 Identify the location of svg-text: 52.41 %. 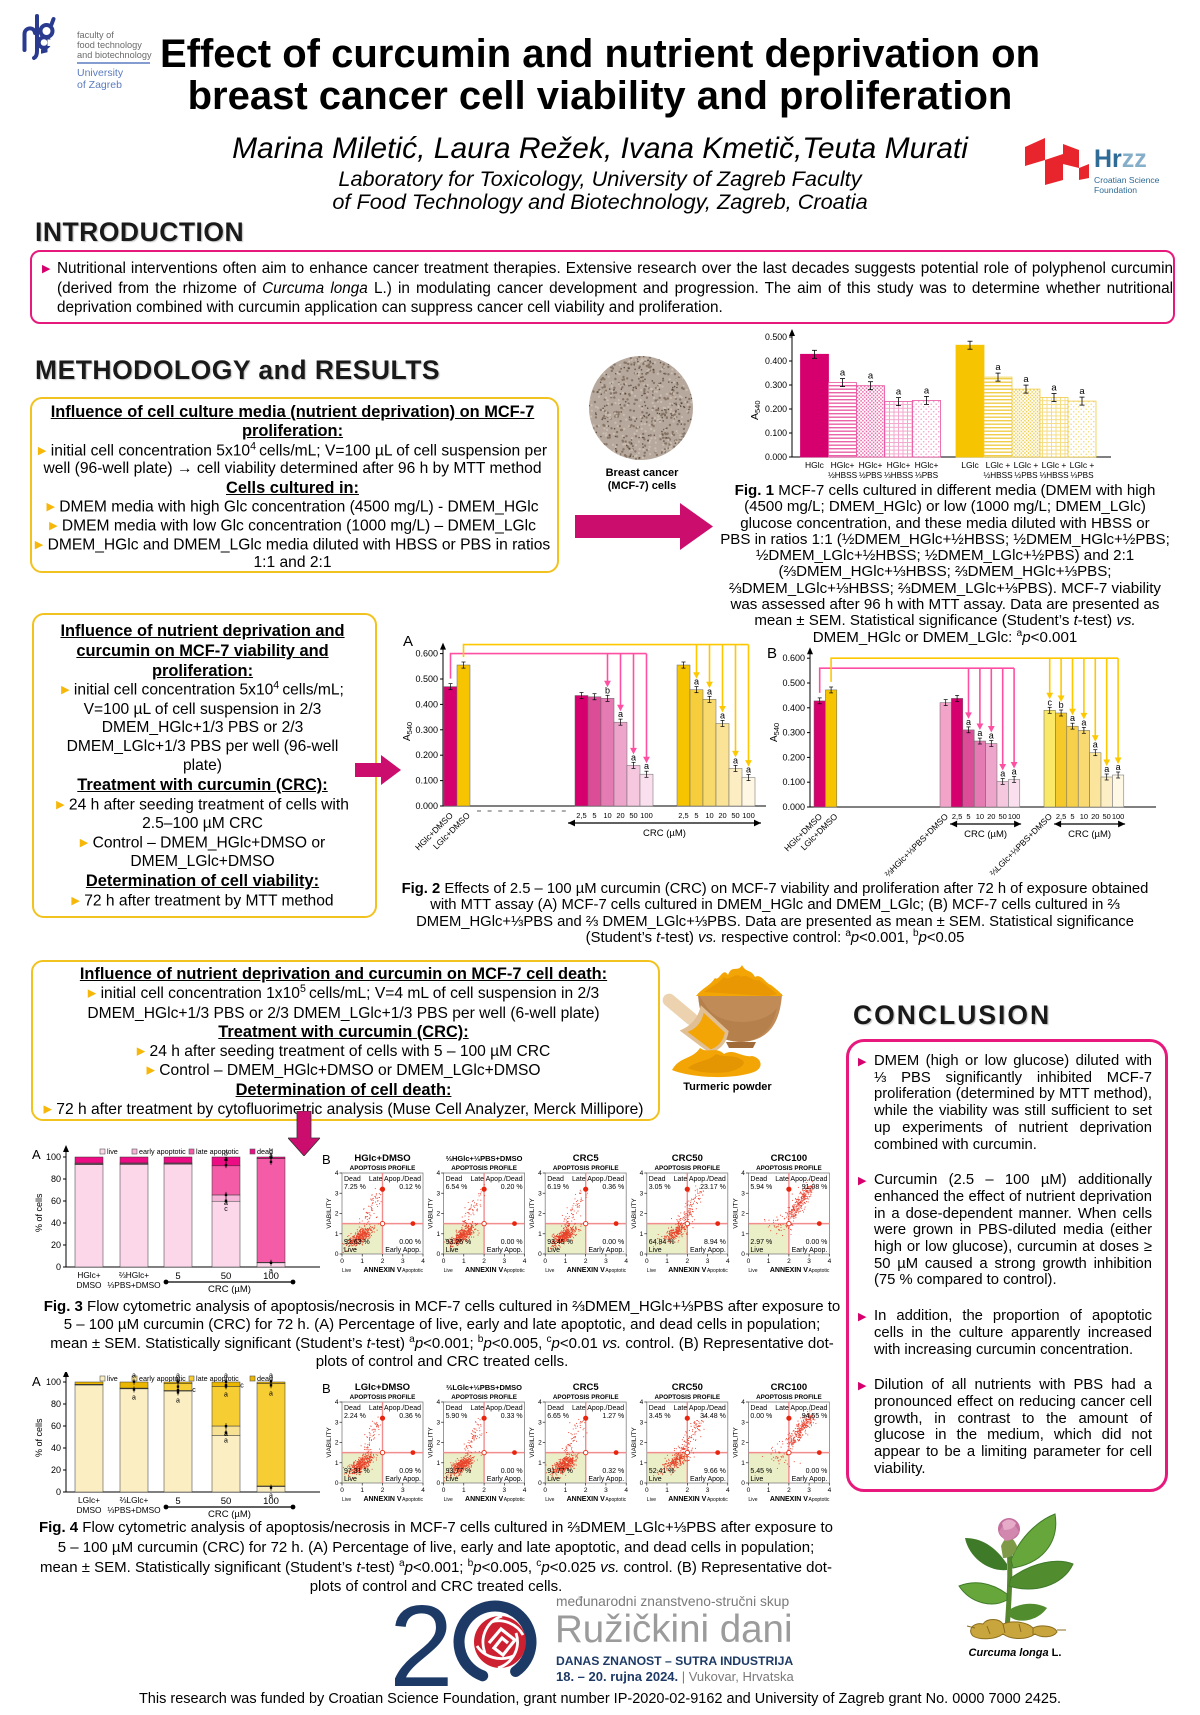
(662, 1471).